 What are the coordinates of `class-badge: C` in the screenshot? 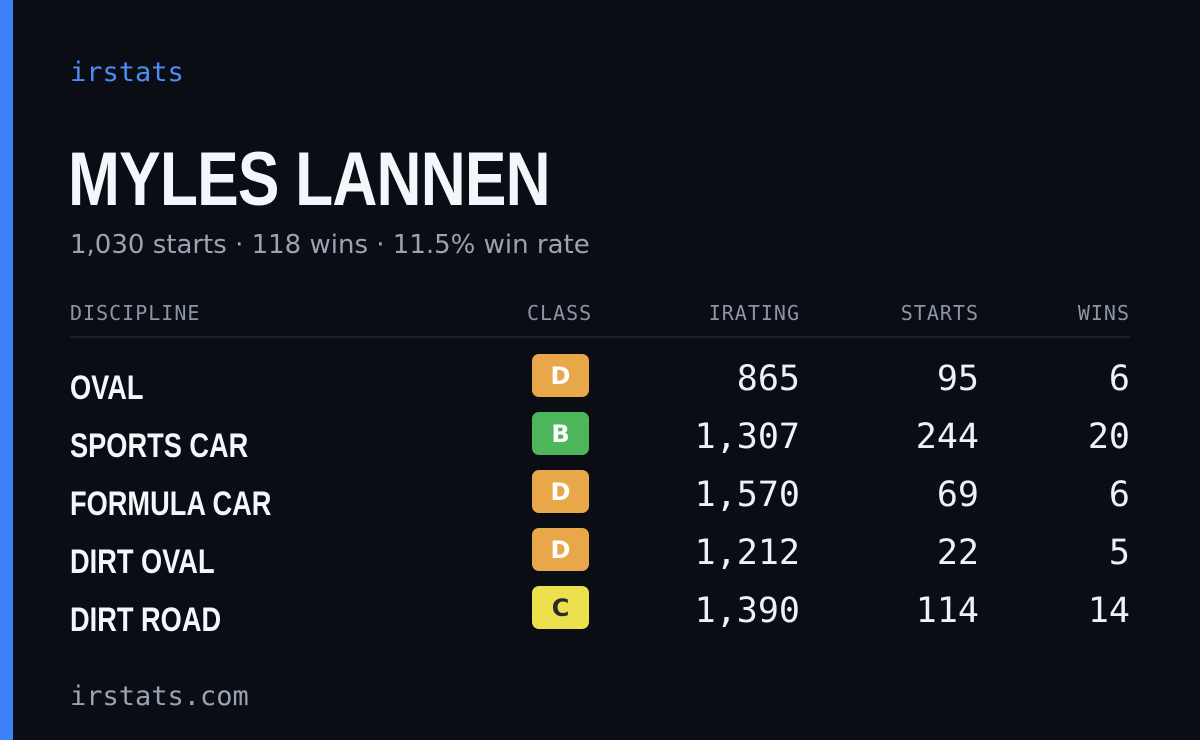 It's located at (560, 607).